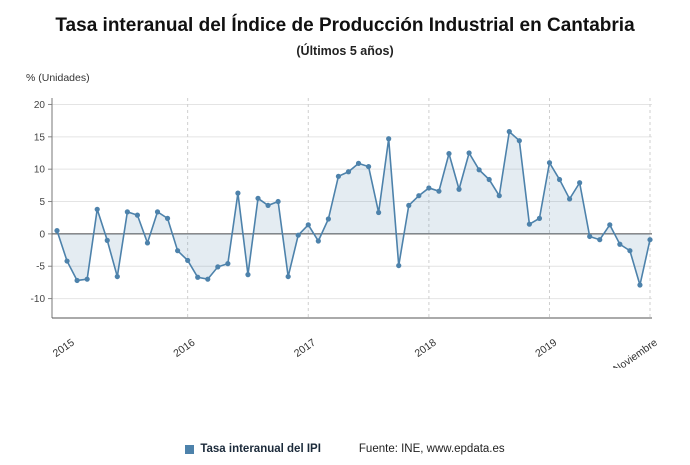  What do you see at coordinates (42, 234) in the screenshot?
I see `y-tick-label: 0` at bounding box center [42, 234].